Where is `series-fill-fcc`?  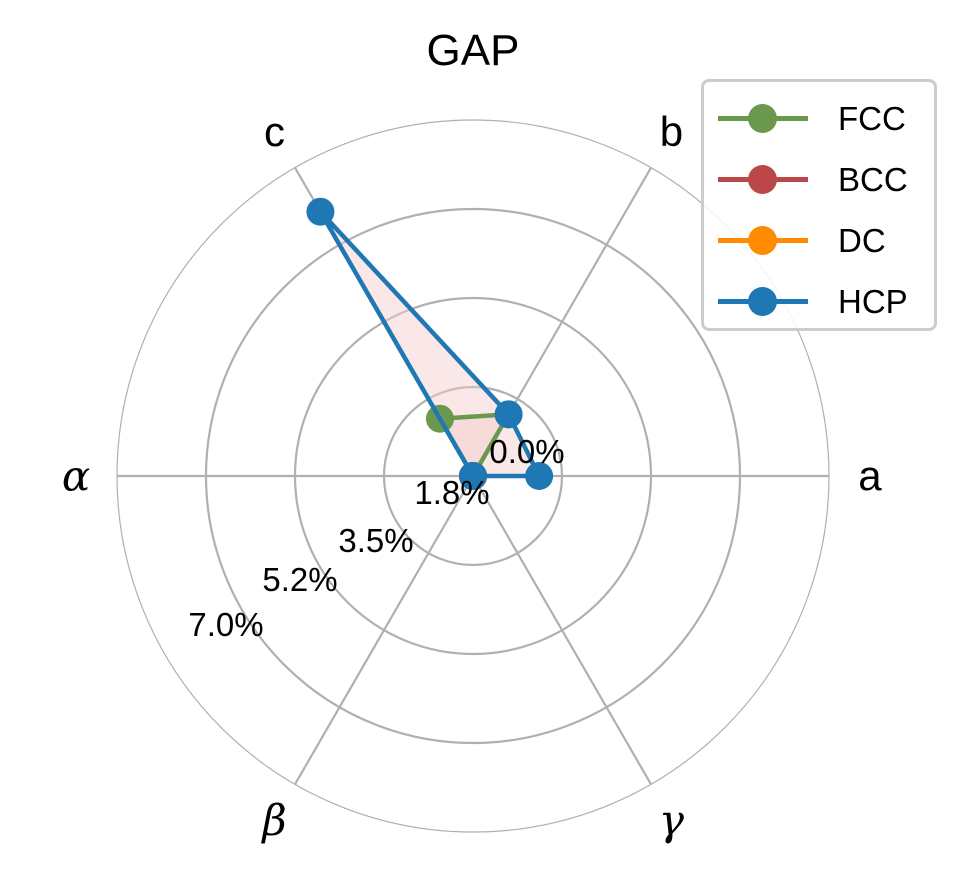 series-fill-fcc is located at coordinates (474, 445).